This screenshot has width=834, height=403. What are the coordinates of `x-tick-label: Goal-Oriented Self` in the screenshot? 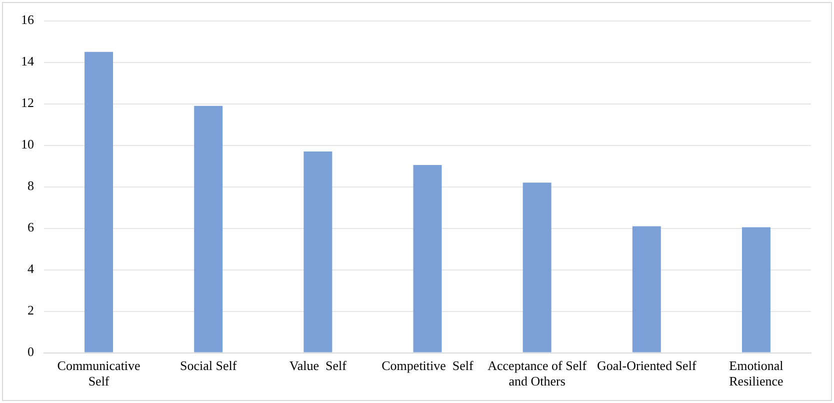 It's located at (647, 366).